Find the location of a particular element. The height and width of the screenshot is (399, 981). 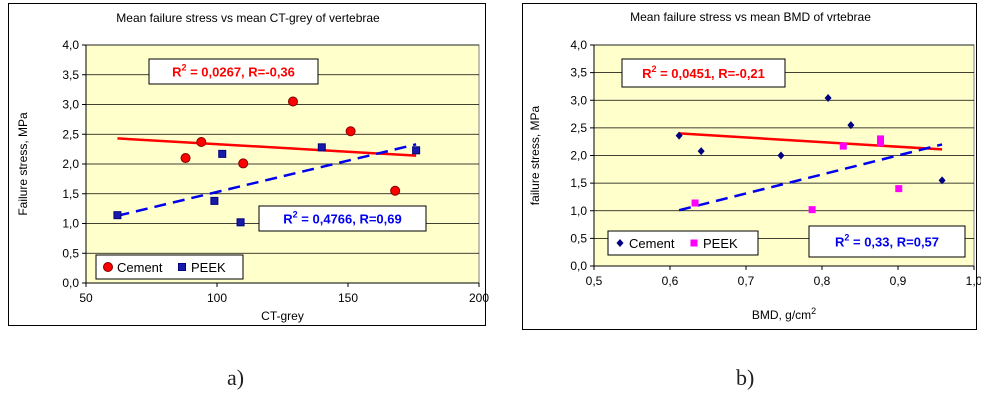

chart-b-legend is located at coordinates (683, 243).